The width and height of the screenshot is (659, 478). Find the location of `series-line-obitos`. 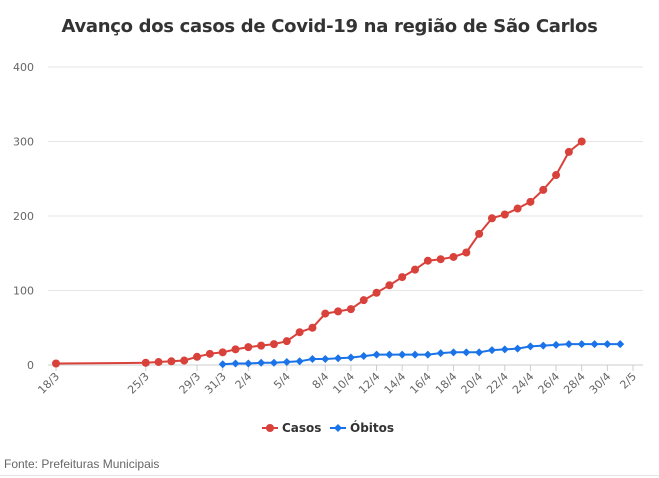

series-line-obitos is located at coordinates (421, 354).